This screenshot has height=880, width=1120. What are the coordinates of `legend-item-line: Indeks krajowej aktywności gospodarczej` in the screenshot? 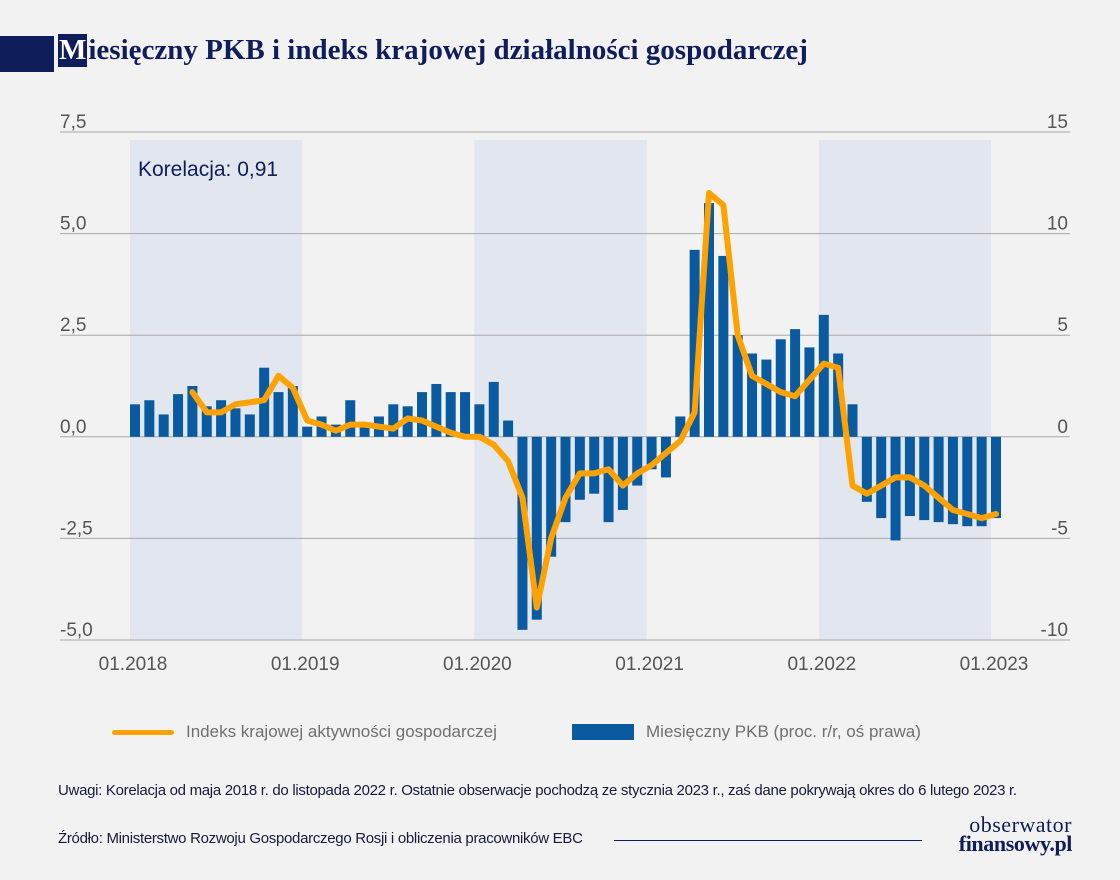 It's located at (304, 732).